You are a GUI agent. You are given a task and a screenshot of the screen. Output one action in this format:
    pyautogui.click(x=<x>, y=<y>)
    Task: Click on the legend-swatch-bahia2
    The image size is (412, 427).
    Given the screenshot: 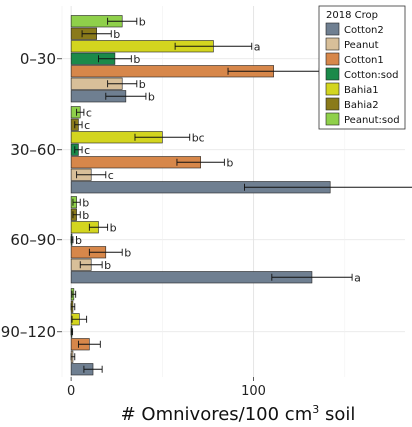 What is the action you would take?
    pyautogui.click(x=332, y=104)
    